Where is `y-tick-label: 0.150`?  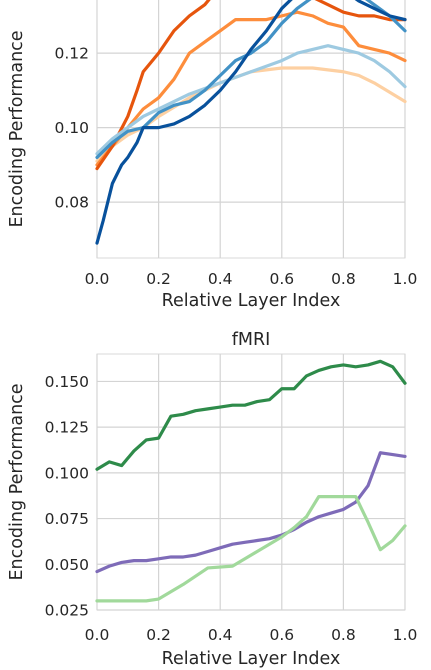
y-tick-label: 0.150 is located at coordinates (67, 382).